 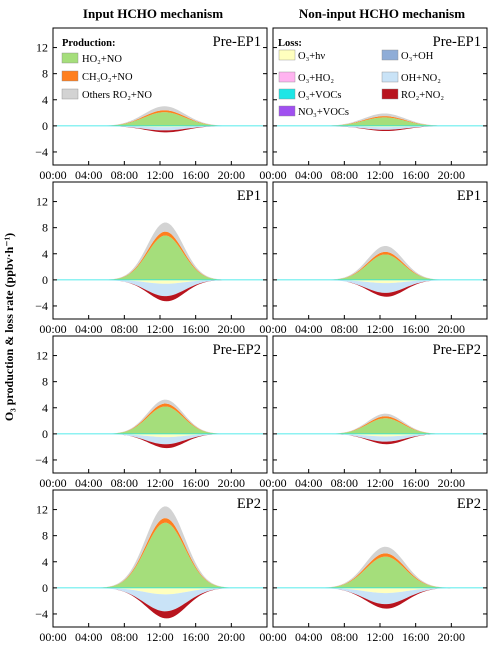 I want to click on legend-item-label: HO₂+NO, so click(x=102, y=59).